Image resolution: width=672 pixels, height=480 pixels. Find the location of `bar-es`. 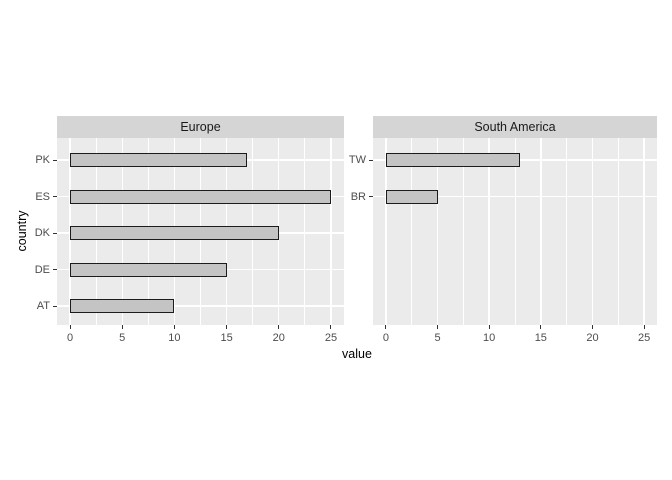

bar-es is located at coordinates (200, 196).